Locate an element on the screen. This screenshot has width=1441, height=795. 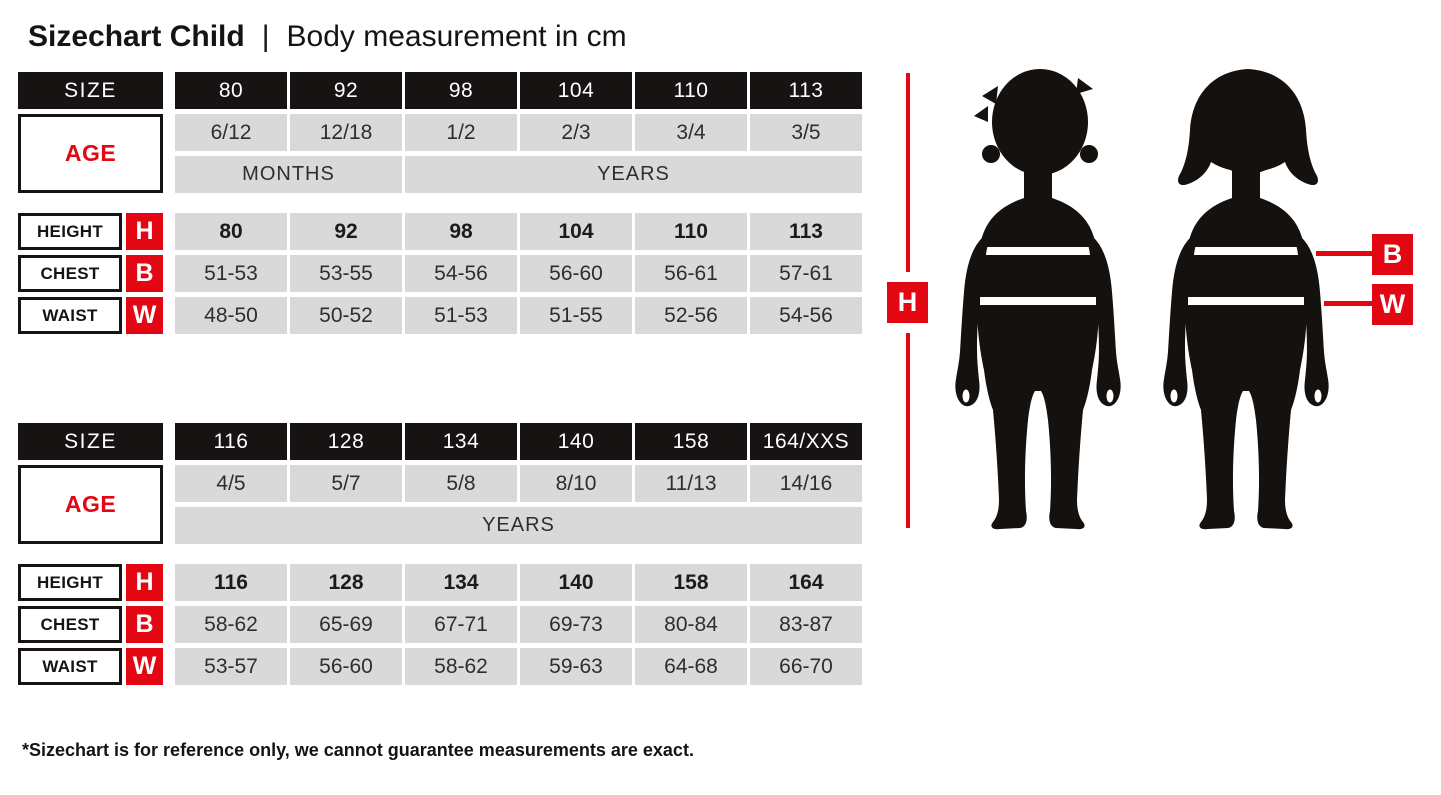
chest-cell: 65-69 is located at coordinates (346, 624).